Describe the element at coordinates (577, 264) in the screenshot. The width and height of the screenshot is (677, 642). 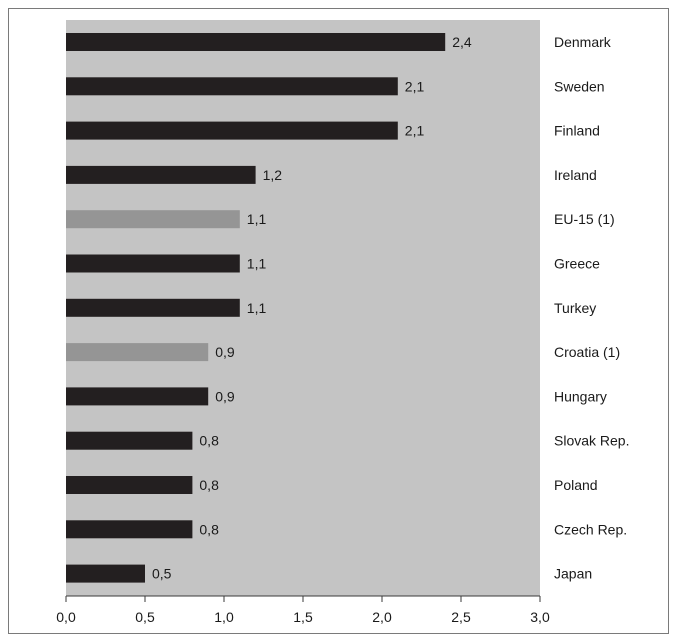
I see `category-label: Greece` at that location.